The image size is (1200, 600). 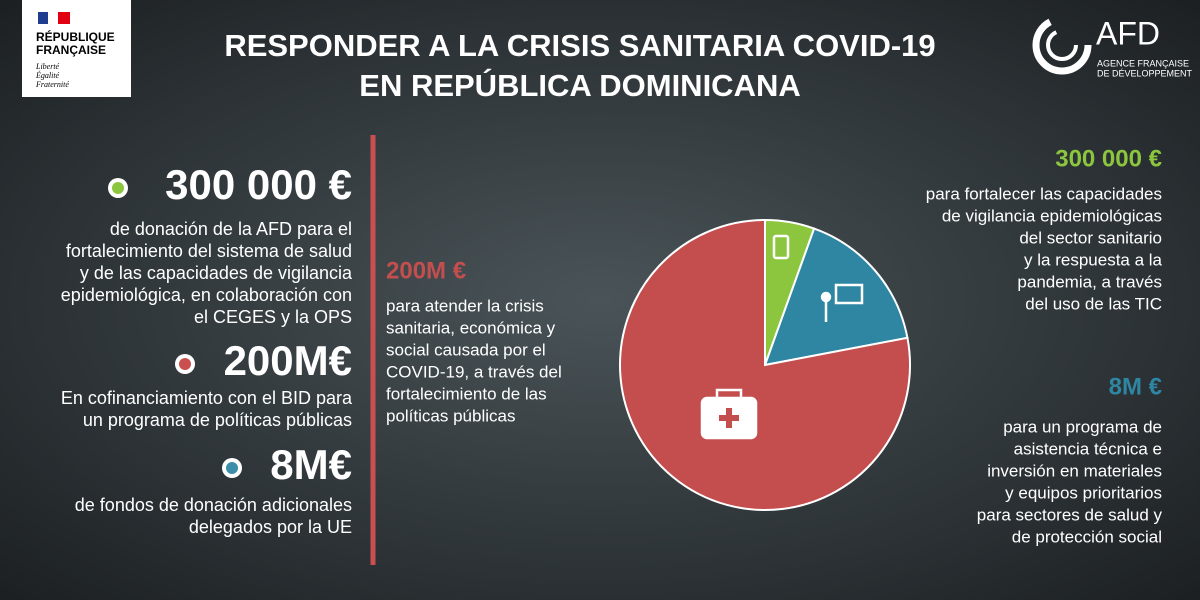 I want to click on slice-description: de protección social, so click(x=1087, y=536).